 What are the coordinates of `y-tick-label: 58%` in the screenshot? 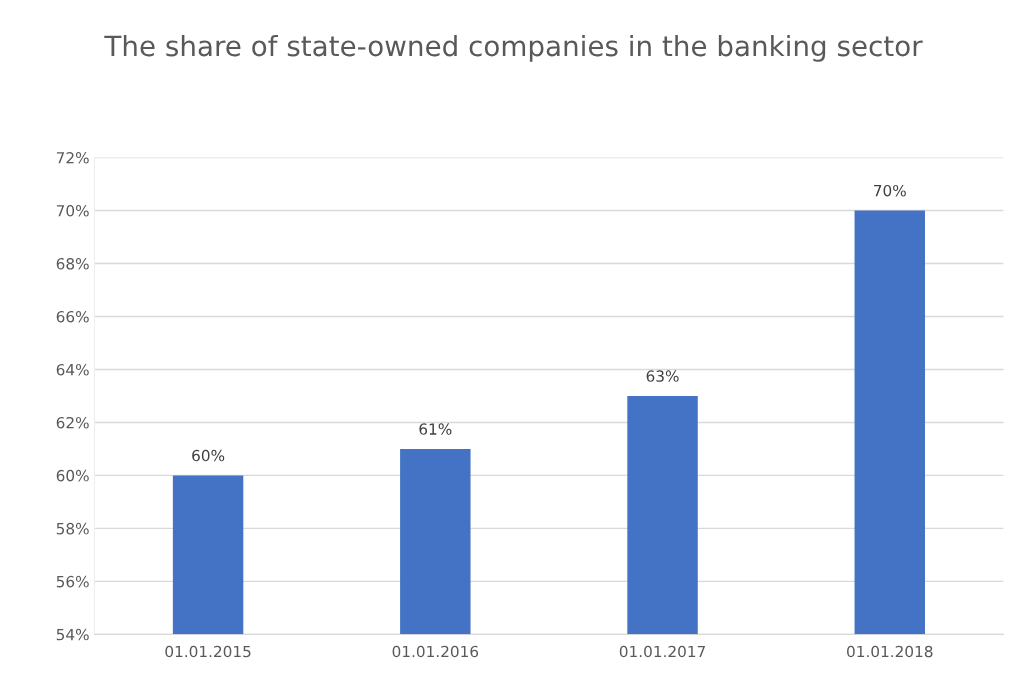 It's located at (72, 528).